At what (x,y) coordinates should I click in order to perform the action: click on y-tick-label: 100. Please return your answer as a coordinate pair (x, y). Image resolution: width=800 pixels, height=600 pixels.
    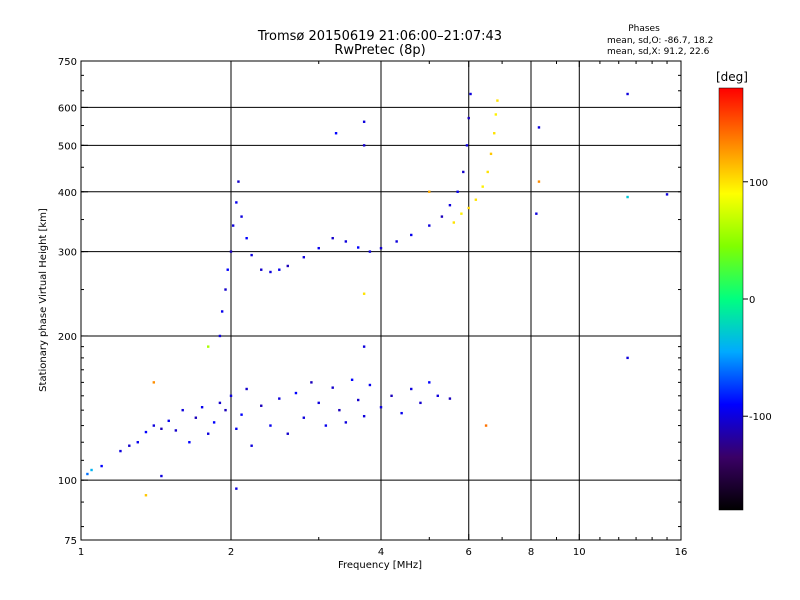
    Looking at the image, I should click on (67, 481).